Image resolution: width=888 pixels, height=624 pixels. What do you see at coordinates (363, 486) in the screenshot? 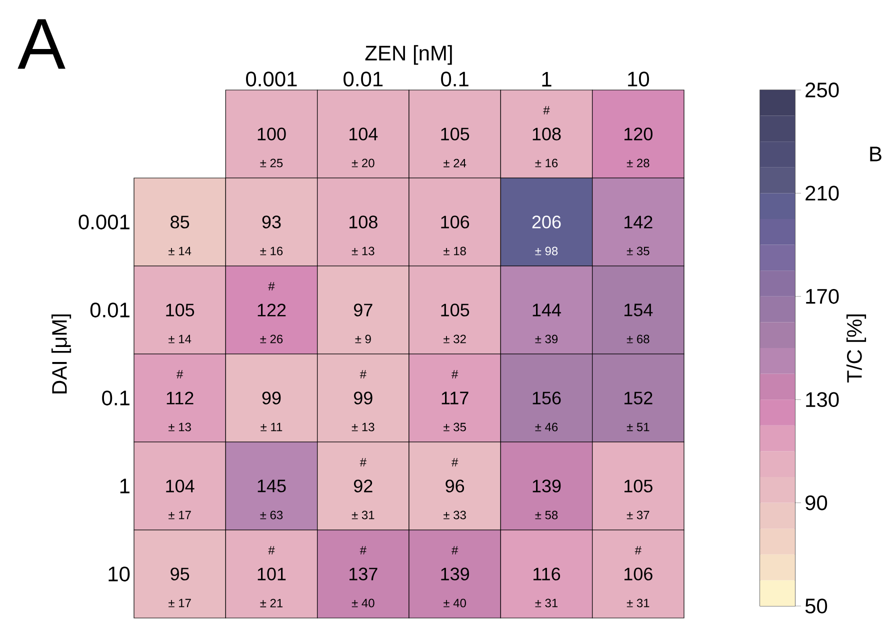
I see `text: 92` at bounding box center [363, 486].